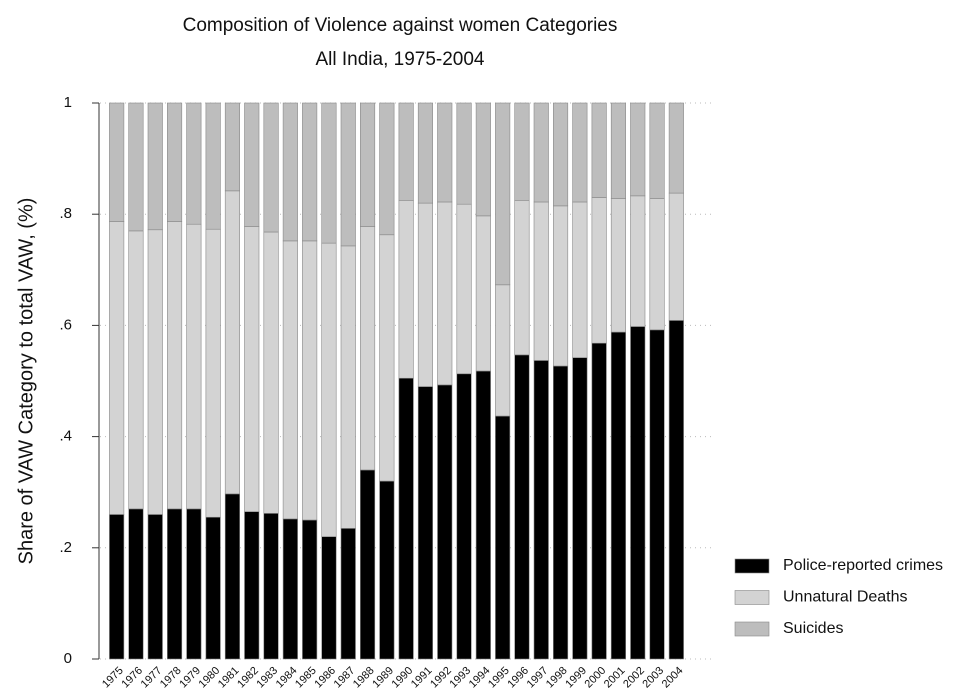  Describe the element at coordinates (65, 213) in the screenshot. I see `y-tick-label: .8` at that location.